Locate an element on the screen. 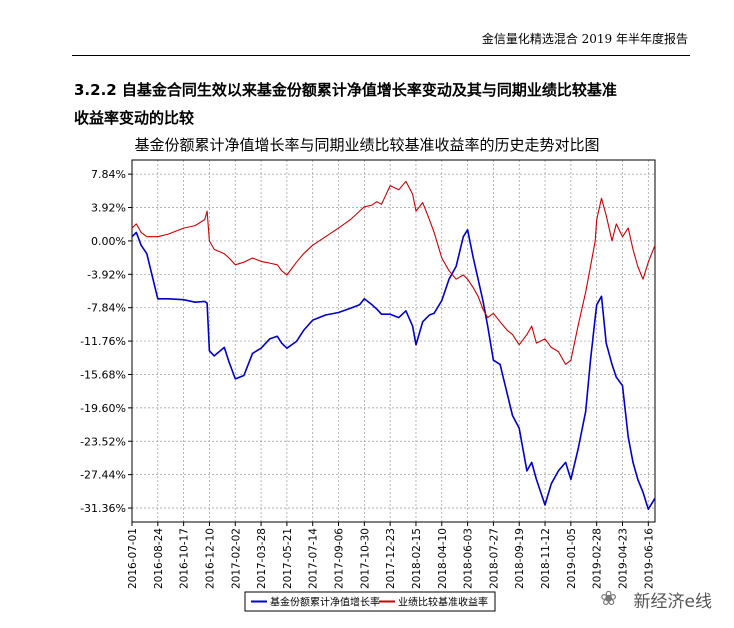  legend-entry: 业绩比较基准收益率 is located at coordinates (443, 602).